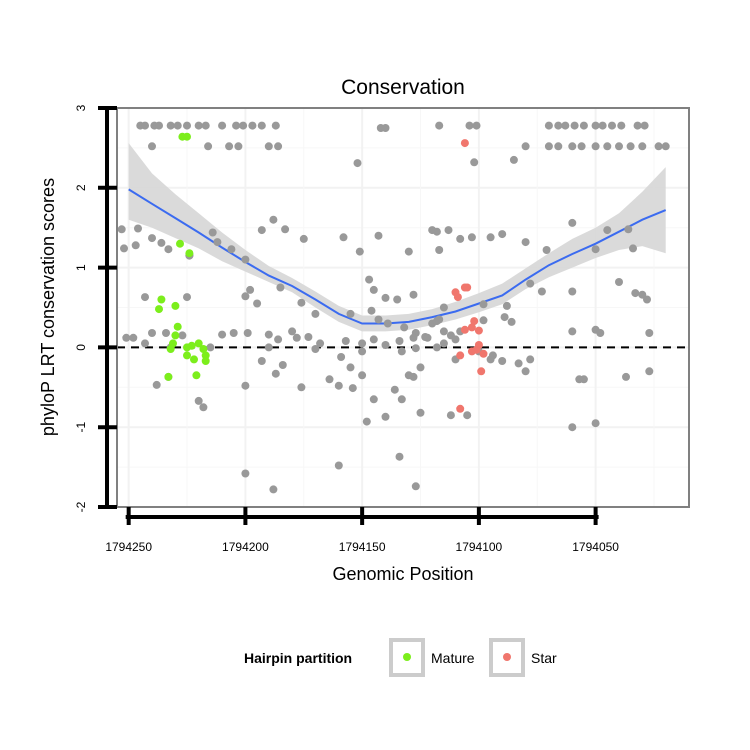  I want to click on x-tick-label: 1794050, so click(595, 547).